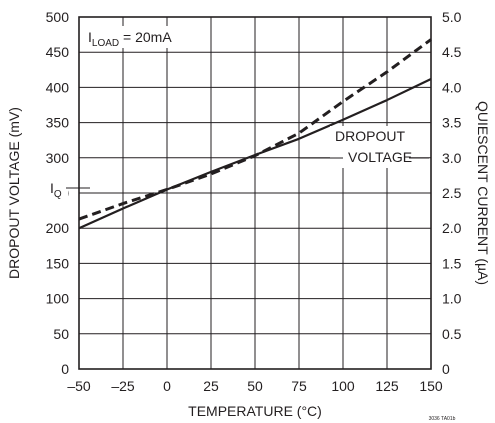  What do you see at coordinates (65, 369) in the screenshot?
I see `y-tick-label-left: 0` at bounding box center [65, 369].